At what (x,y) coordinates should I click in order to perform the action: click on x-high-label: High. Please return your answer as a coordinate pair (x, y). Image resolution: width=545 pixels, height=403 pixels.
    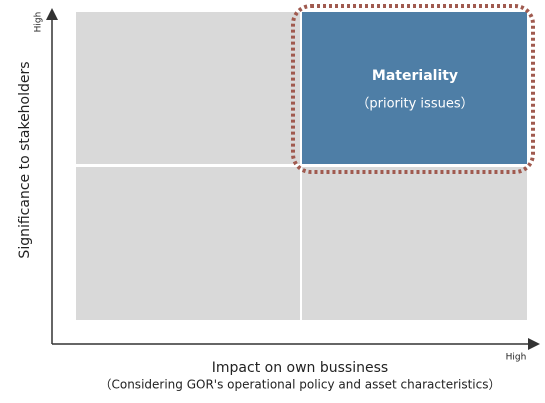
    Looking at the image, I should click on (516, 358).